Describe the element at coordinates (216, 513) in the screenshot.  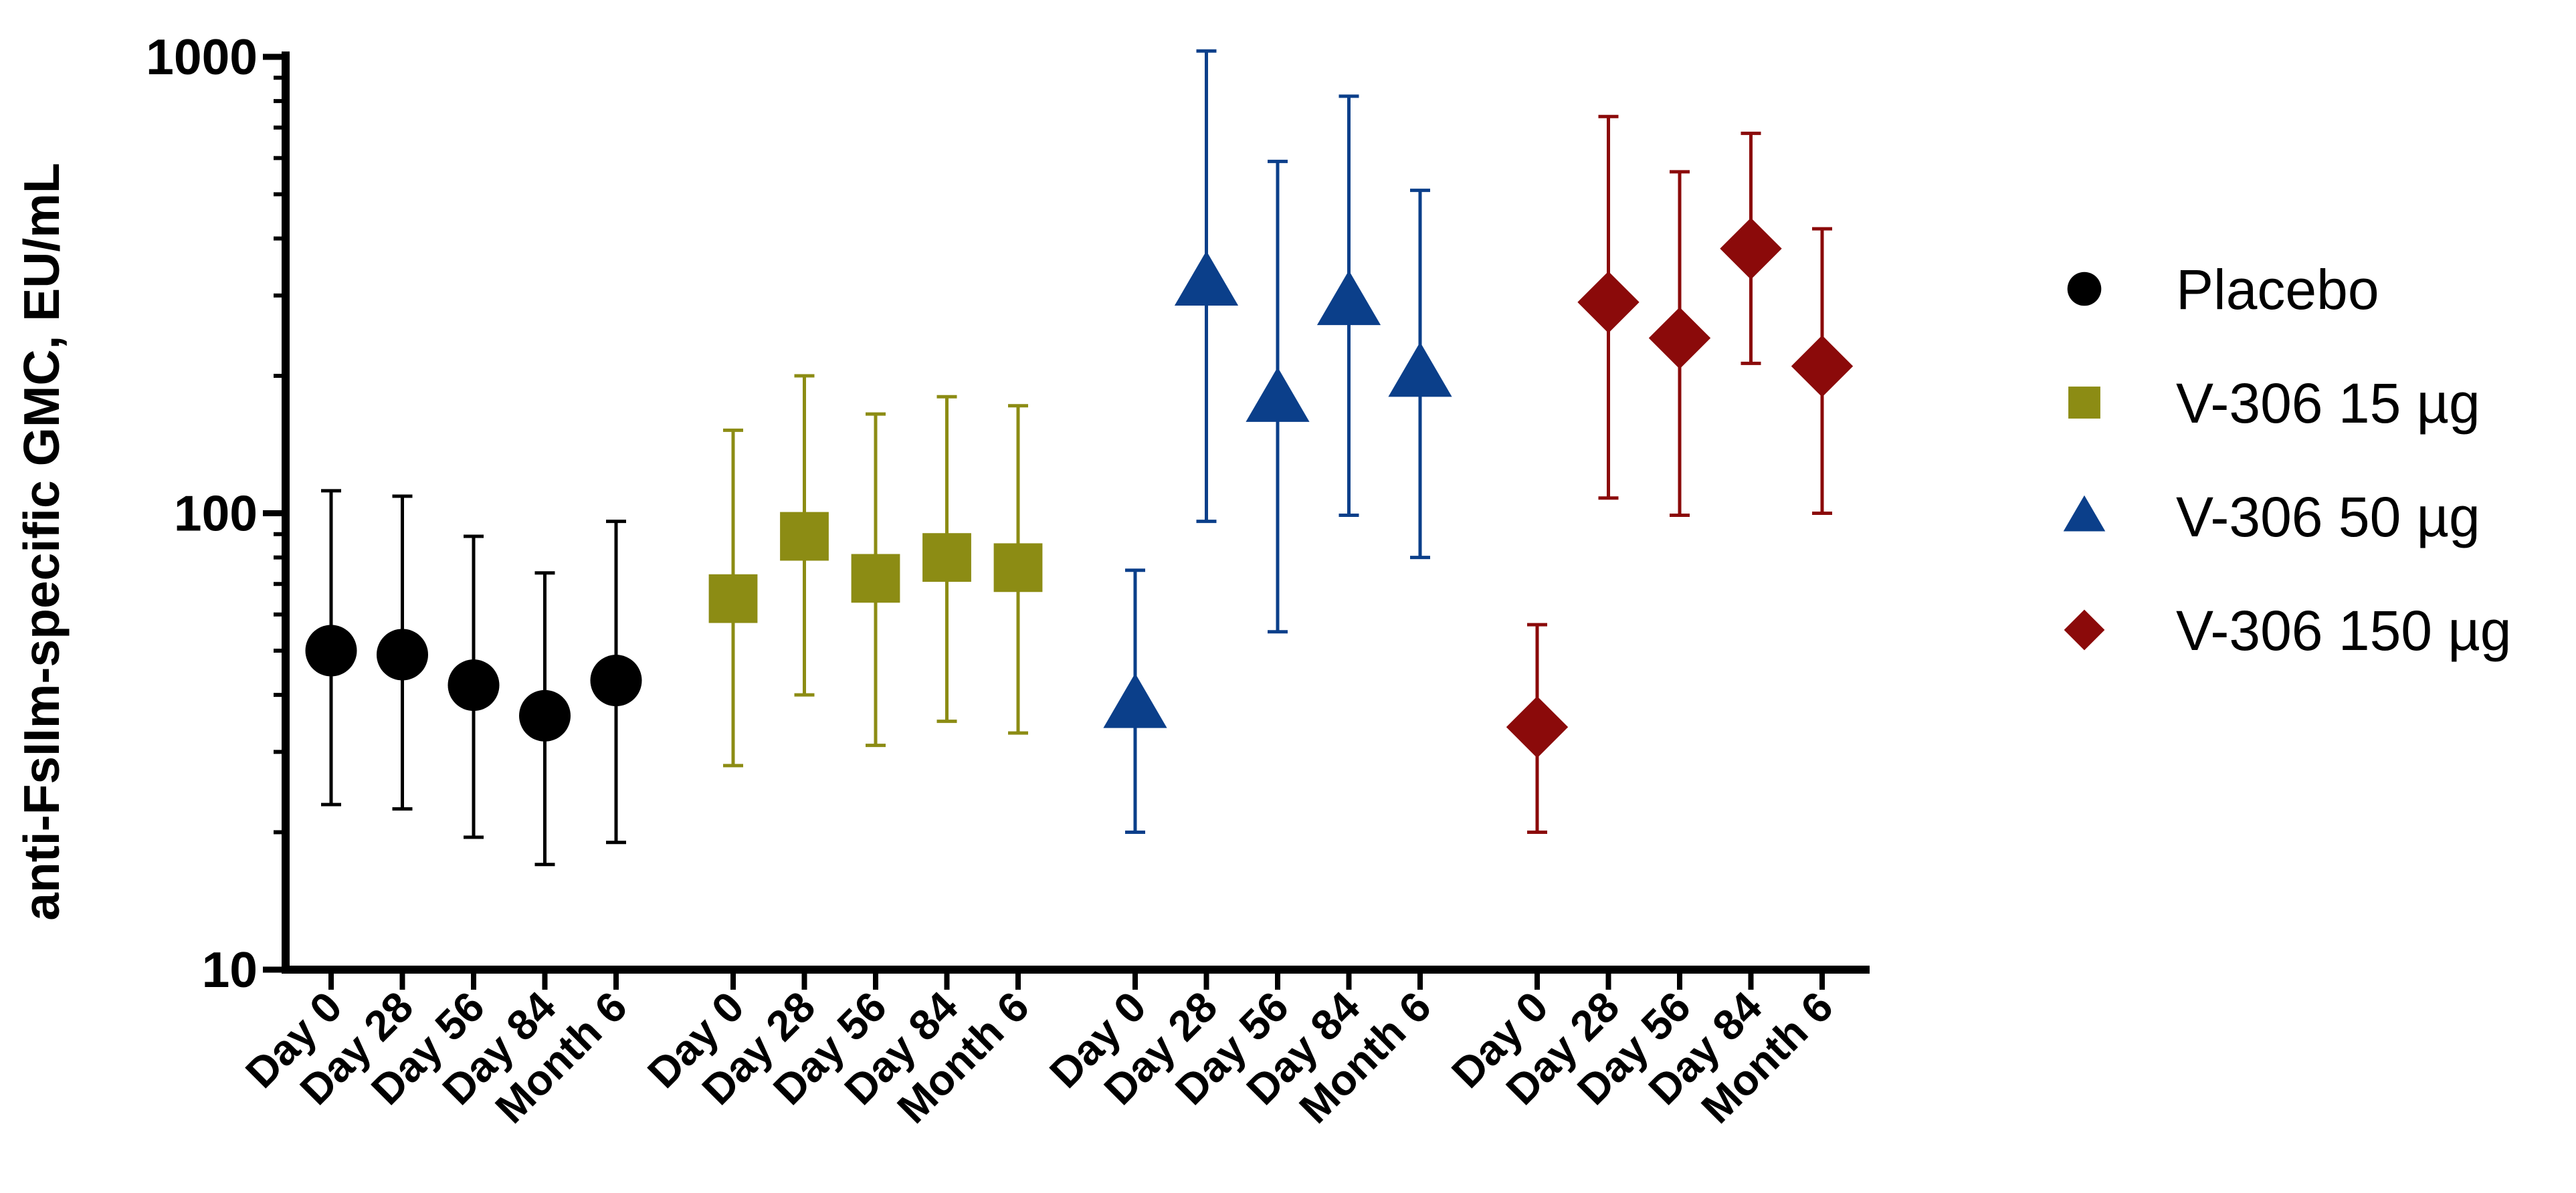
I see `y-tick-label: 100` at that location.